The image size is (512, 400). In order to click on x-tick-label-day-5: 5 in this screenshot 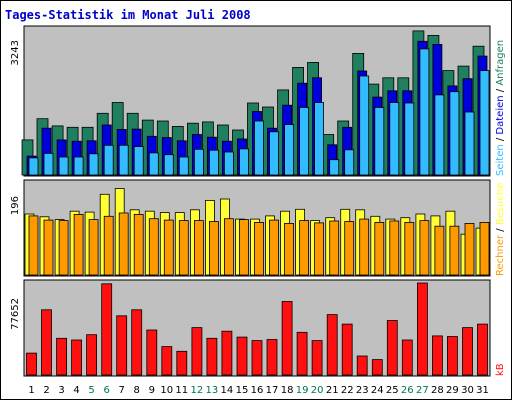, I will do `click(91, 390)`.